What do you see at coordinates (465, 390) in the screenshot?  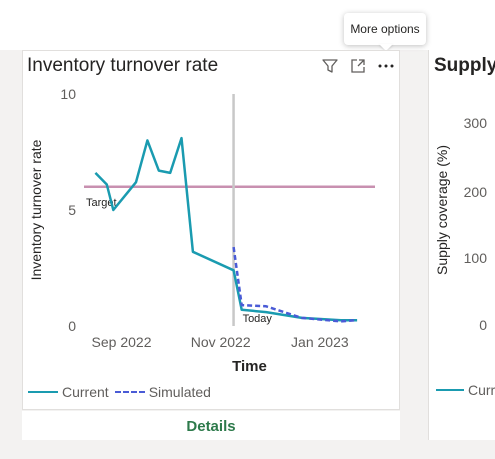 I see `chart2-legend: Curr` at bounding box center [465, 390].